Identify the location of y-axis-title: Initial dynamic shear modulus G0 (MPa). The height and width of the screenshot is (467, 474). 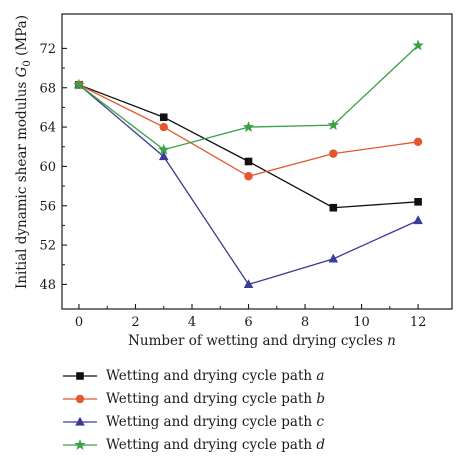
(23, 152).